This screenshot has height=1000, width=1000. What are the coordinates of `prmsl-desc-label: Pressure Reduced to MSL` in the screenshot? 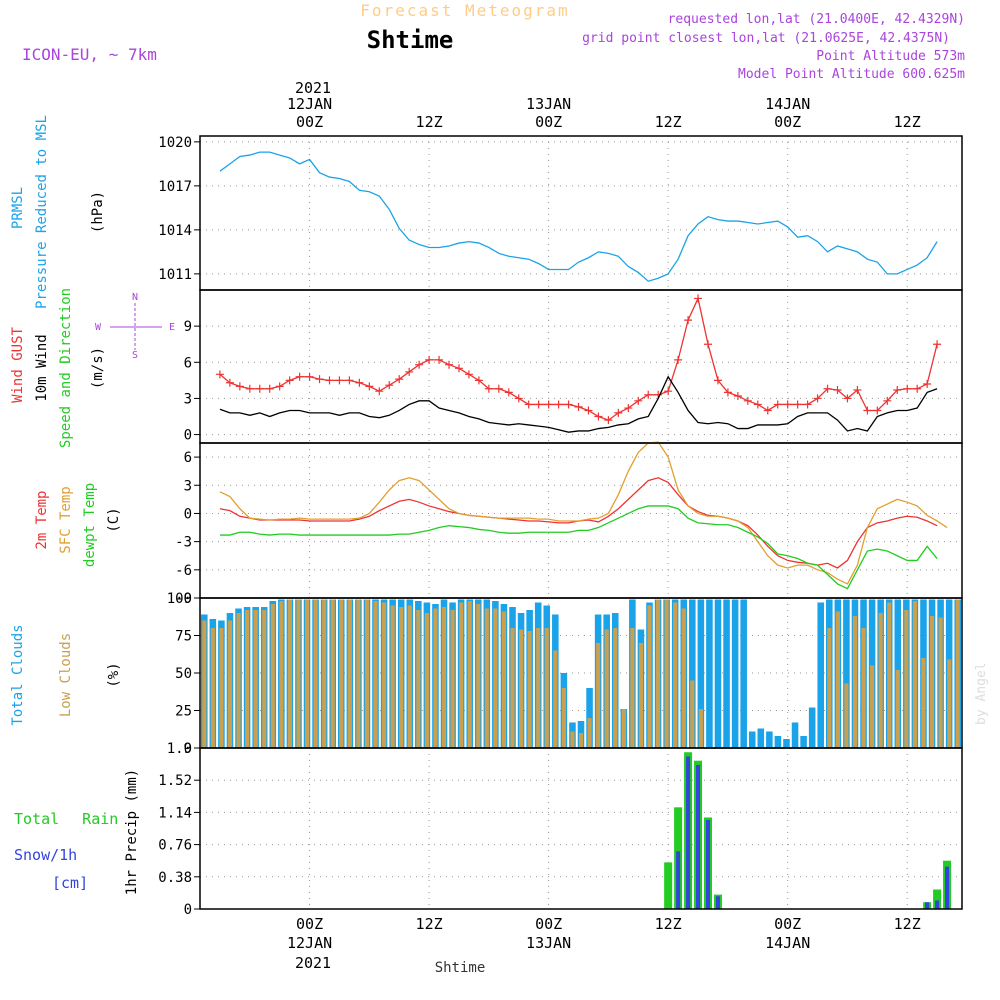 It's located at (42, 212).